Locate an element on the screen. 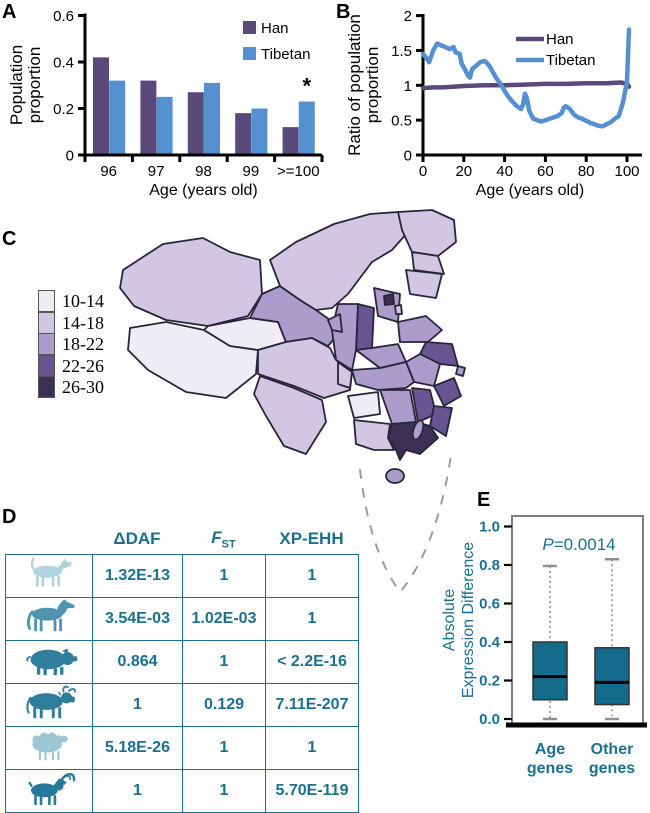 The width and height of the screenshot is (650, 813). e-y-tick-label: 0.8 is located at coordinates (489, 565).